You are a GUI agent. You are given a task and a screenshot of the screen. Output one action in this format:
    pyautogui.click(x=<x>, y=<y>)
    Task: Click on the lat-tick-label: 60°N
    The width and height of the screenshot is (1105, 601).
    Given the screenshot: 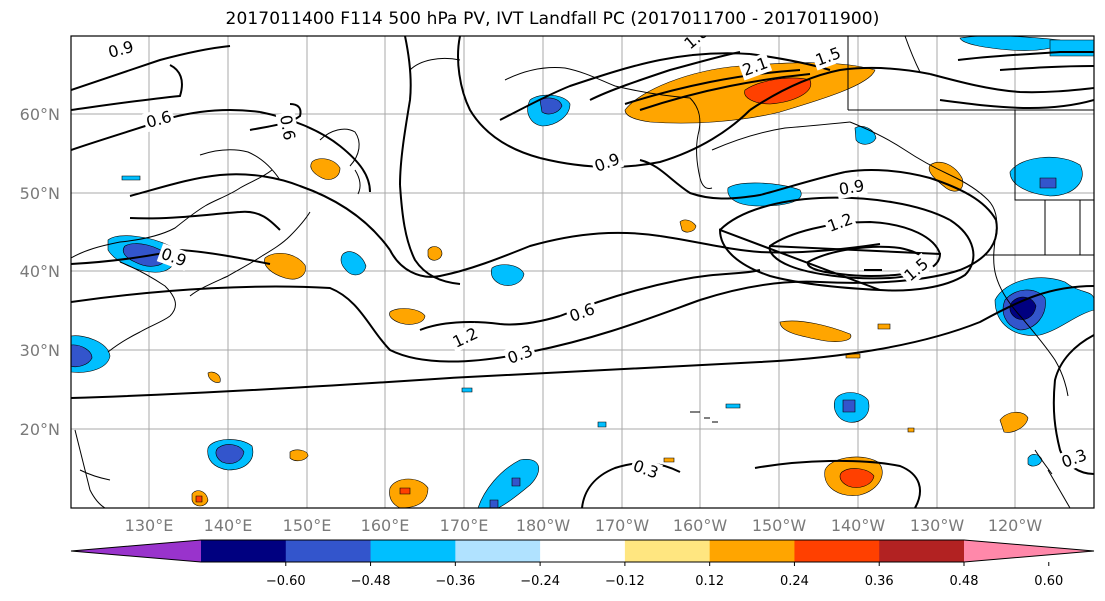 What is the action you would take?
    pyautogui.click(x=40, y=114)
    